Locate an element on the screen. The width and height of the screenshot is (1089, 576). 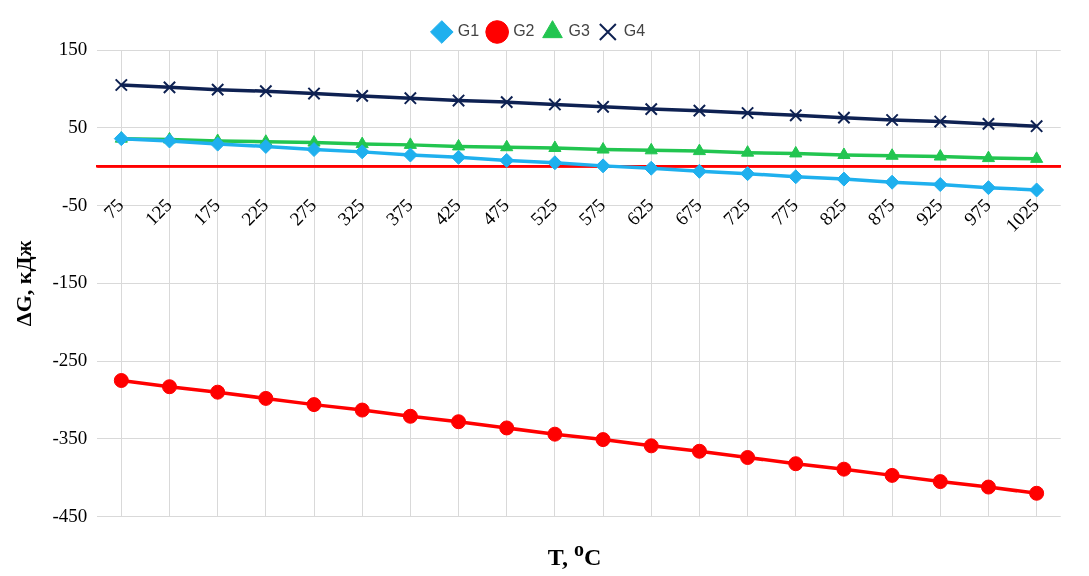
x-tick-label: 175 is located at coordinates (207, 212).